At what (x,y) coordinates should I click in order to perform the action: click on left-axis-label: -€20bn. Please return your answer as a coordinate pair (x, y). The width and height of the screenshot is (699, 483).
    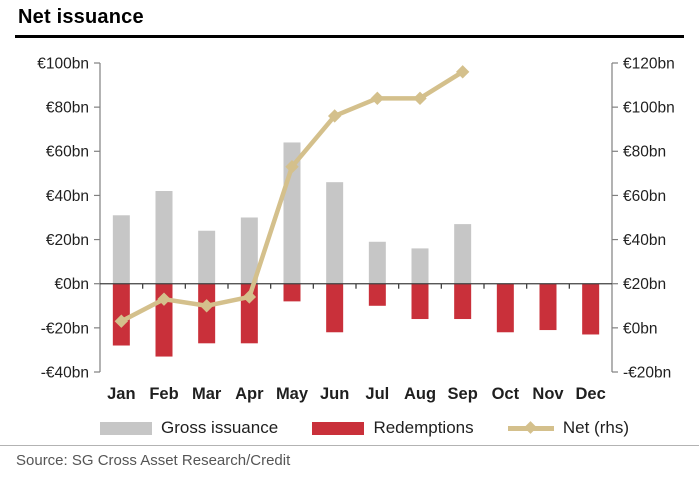
    Looking at the image, I should click on (65, 328).